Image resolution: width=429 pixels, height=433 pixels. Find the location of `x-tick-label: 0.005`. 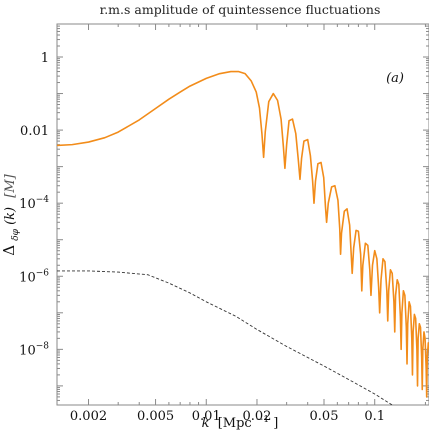

x-tick-label: 0.005 is located at coordinates (155, 416).